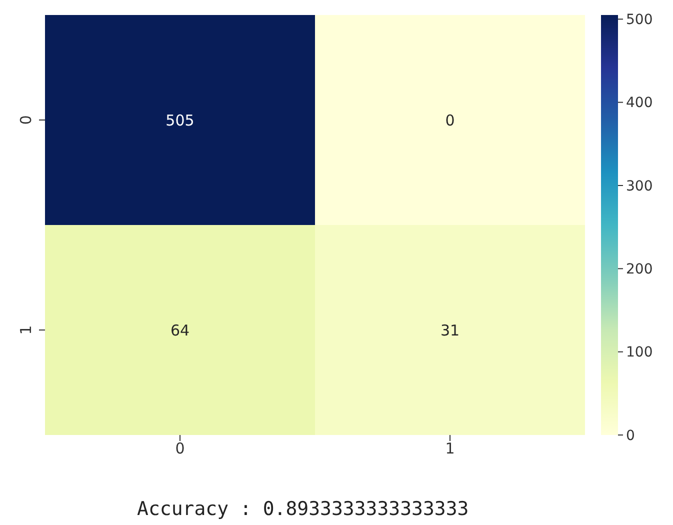  Describe the element at coordinates (639, 103) in the screenshot. I see `color-bar-label: 400` at that location.